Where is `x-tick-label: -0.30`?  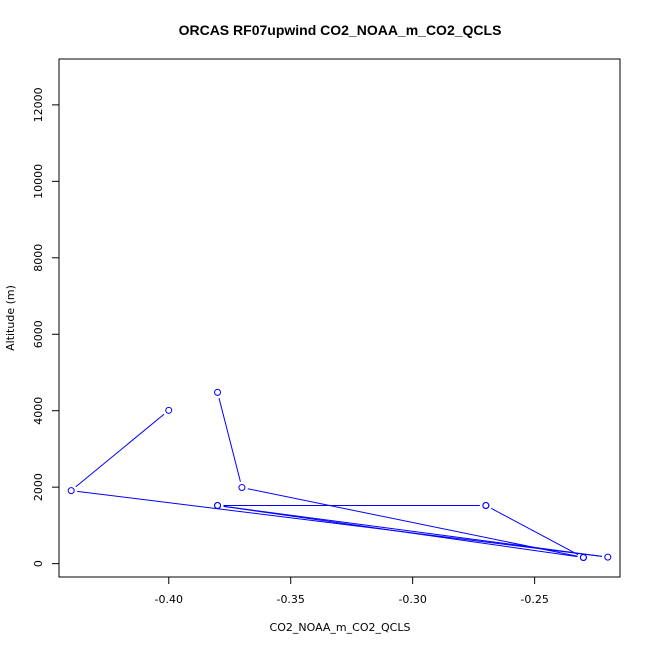
x-tick-label: -0.30 is located at coordinates (412, 599).